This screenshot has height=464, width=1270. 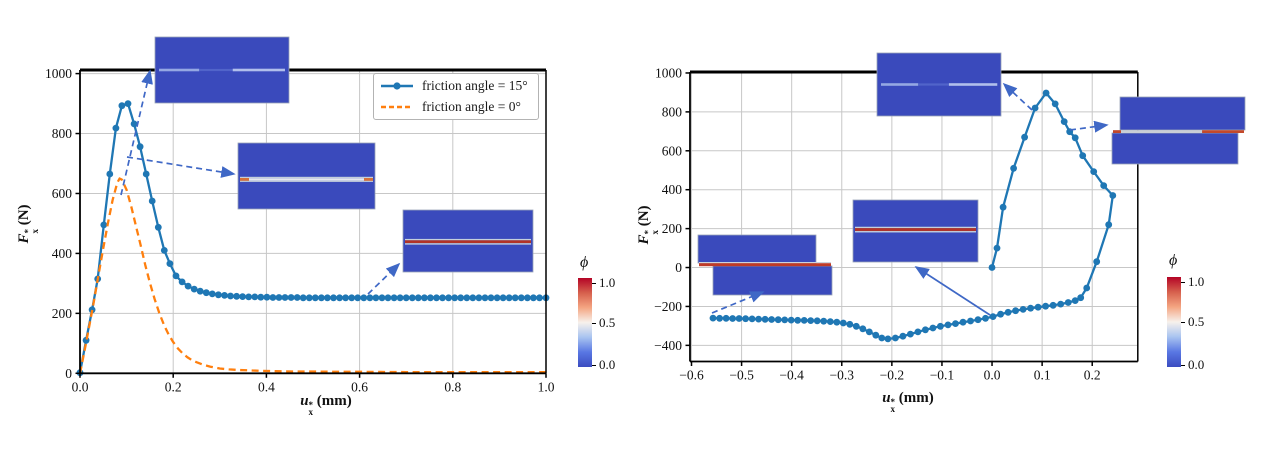 I want to click on right-plot-ytick-label: 200, so click(x=672, y=228).